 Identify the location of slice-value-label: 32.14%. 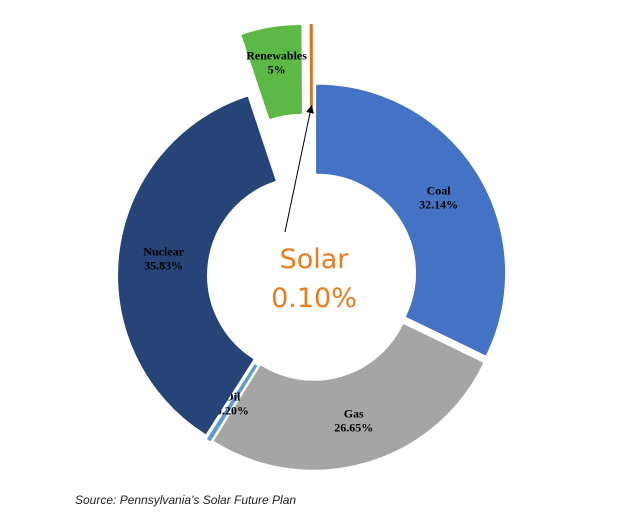
(438, 205).